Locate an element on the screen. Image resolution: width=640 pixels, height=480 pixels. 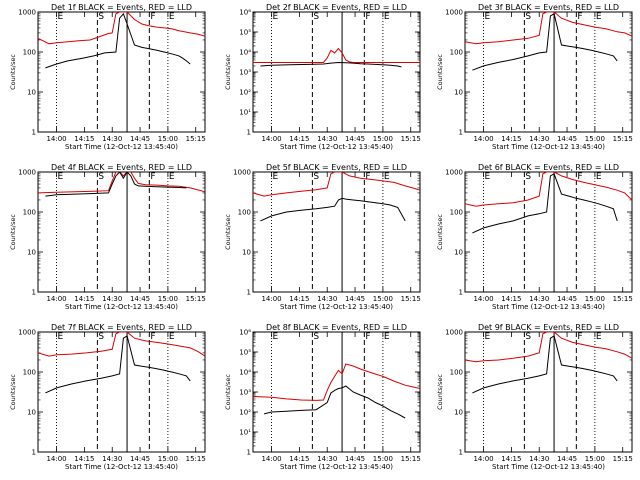
panel-title: Det 9f BLACK = Events, RED = LLD is located at coordinates (548, 327).